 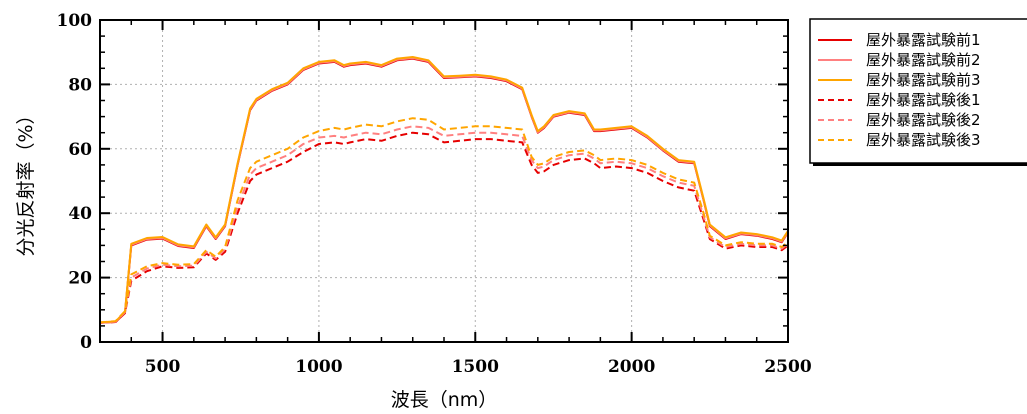 What do you see at coordinates (923, 120) in the screenshot?
I see `legend-label-5: 屋外暴露試験後2` at bounding box center [923, 120].